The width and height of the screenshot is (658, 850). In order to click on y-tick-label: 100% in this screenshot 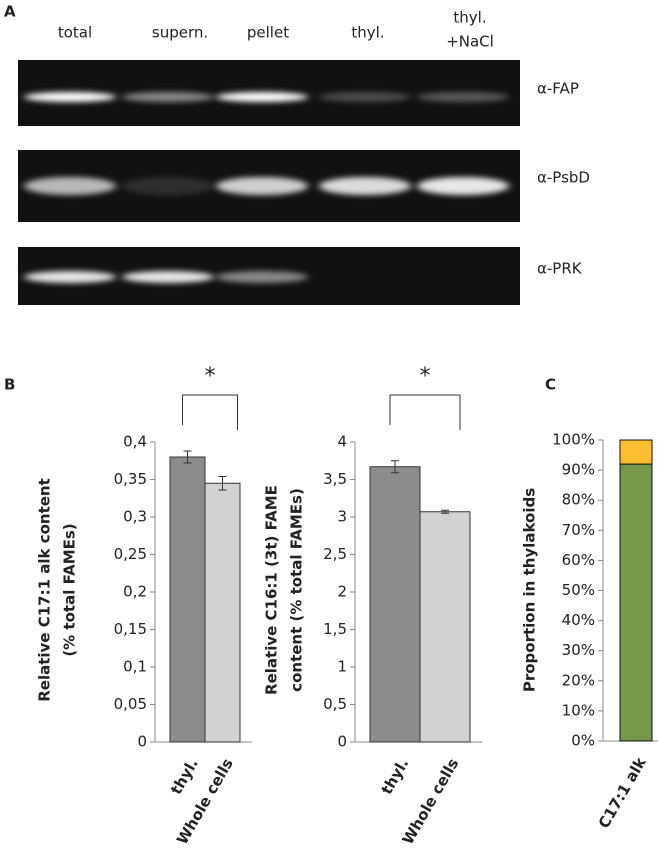, I will do `click(573, 440)`.